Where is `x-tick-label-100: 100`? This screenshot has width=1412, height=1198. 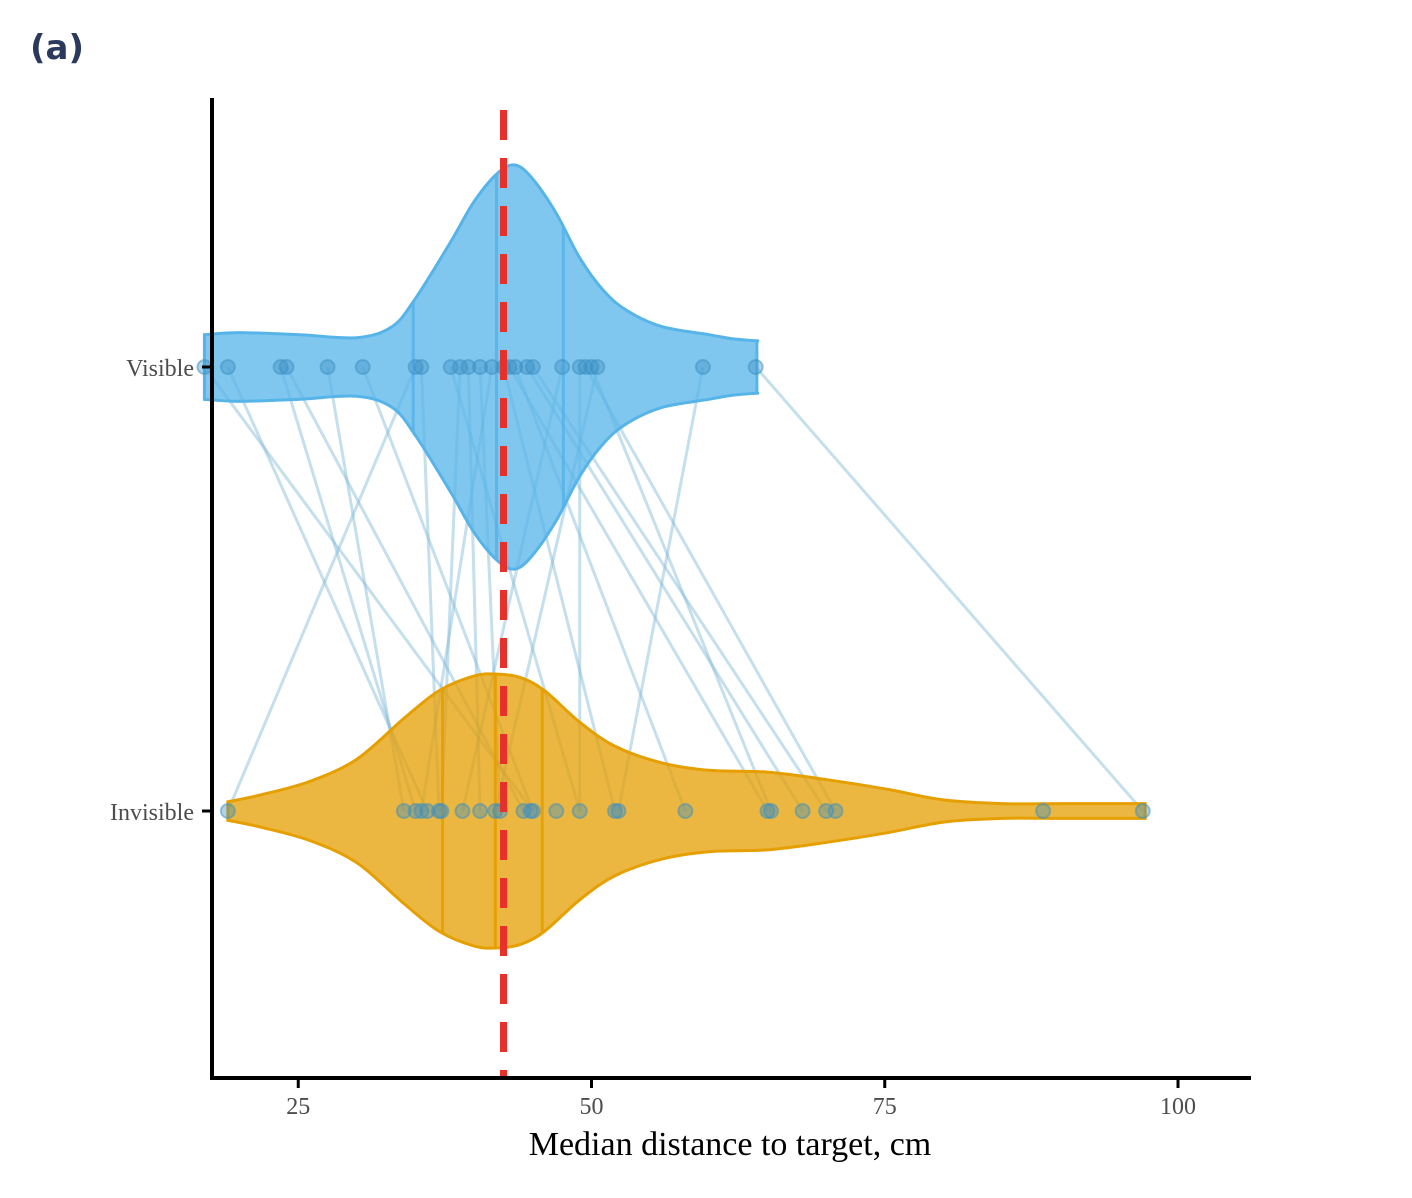 x-tick-label-100: 100 is located at coordinates (1178, 1107).